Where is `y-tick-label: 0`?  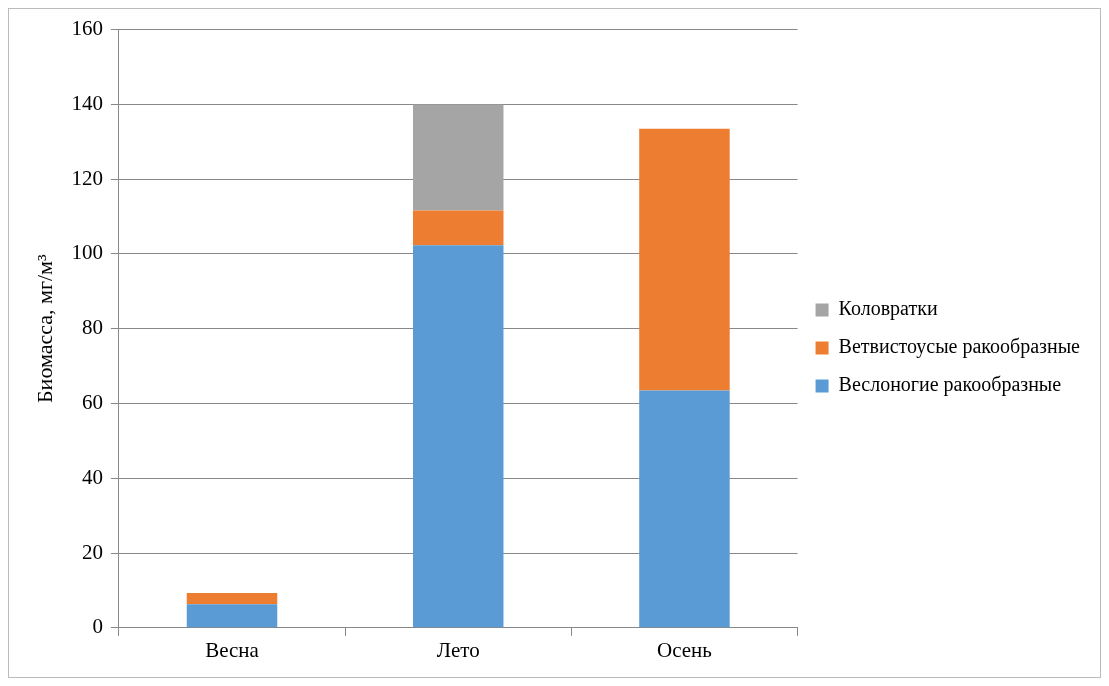
y-tick-label: 0 is located at coordinates (97, 626).